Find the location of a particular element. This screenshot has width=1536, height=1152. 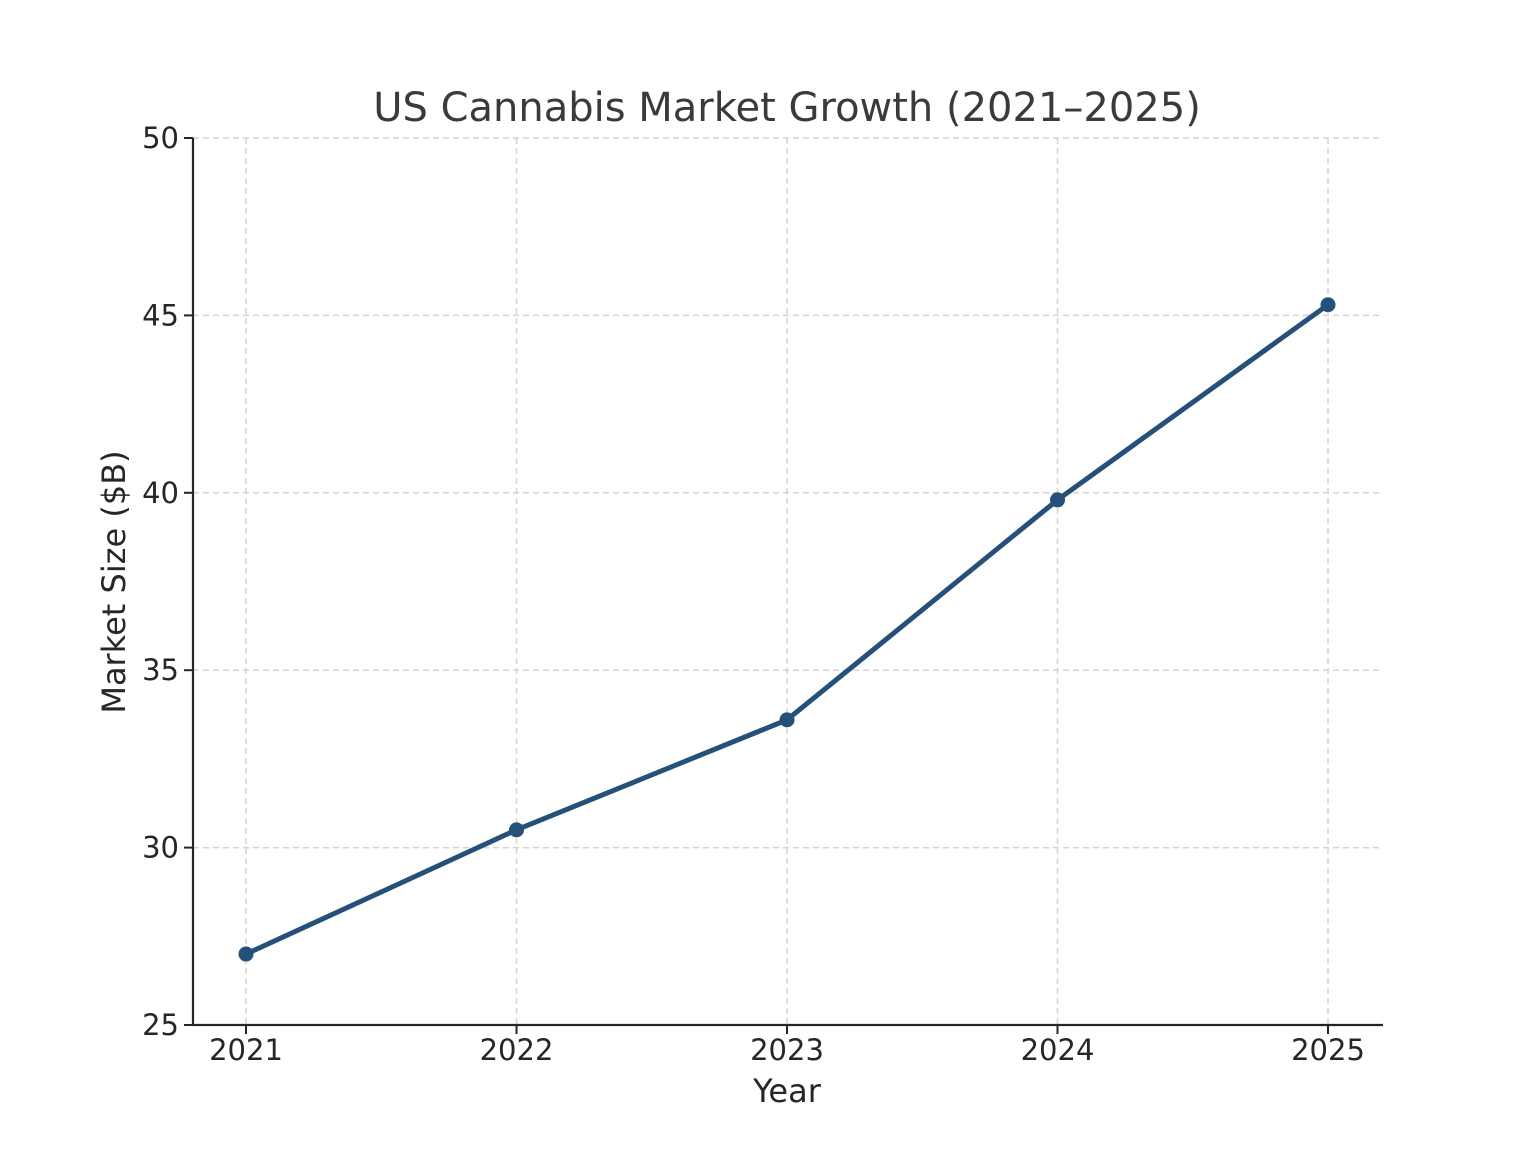

y-tick-label: 50 is located at coordinates (160, 138).